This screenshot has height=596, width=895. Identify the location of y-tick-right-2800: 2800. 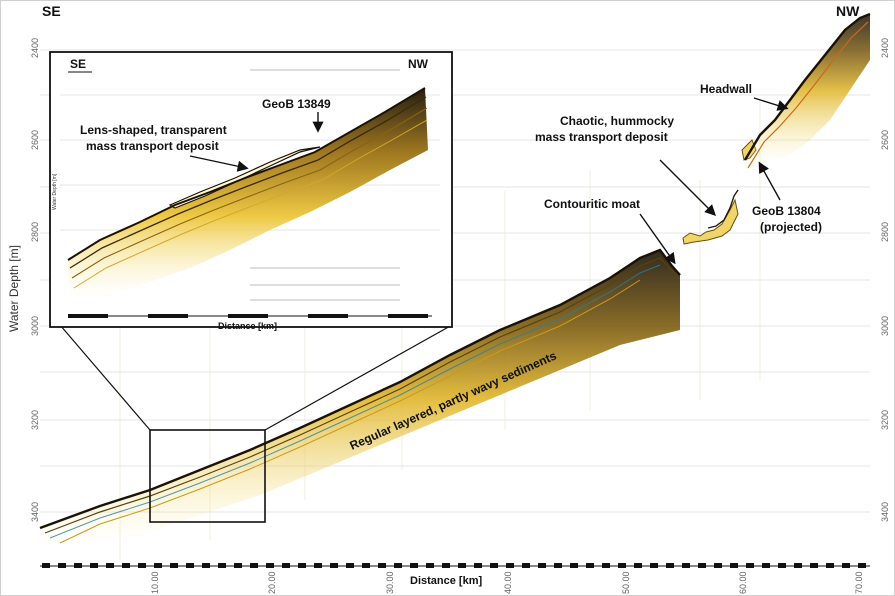
(885, 232).